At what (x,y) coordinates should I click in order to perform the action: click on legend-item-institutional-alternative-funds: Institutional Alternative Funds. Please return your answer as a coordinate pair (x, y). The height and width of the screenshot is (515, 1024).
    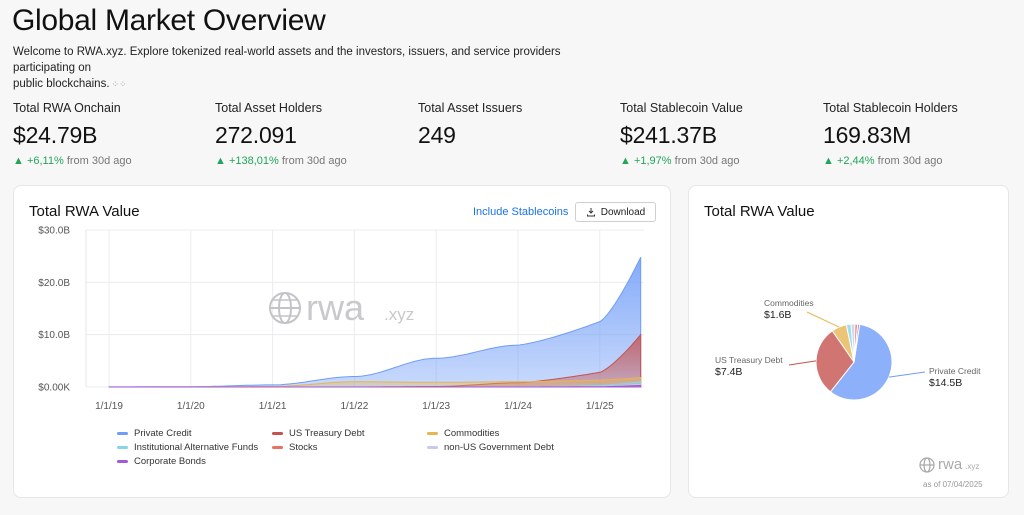
    Looking at the image, I should click on (187, 447).